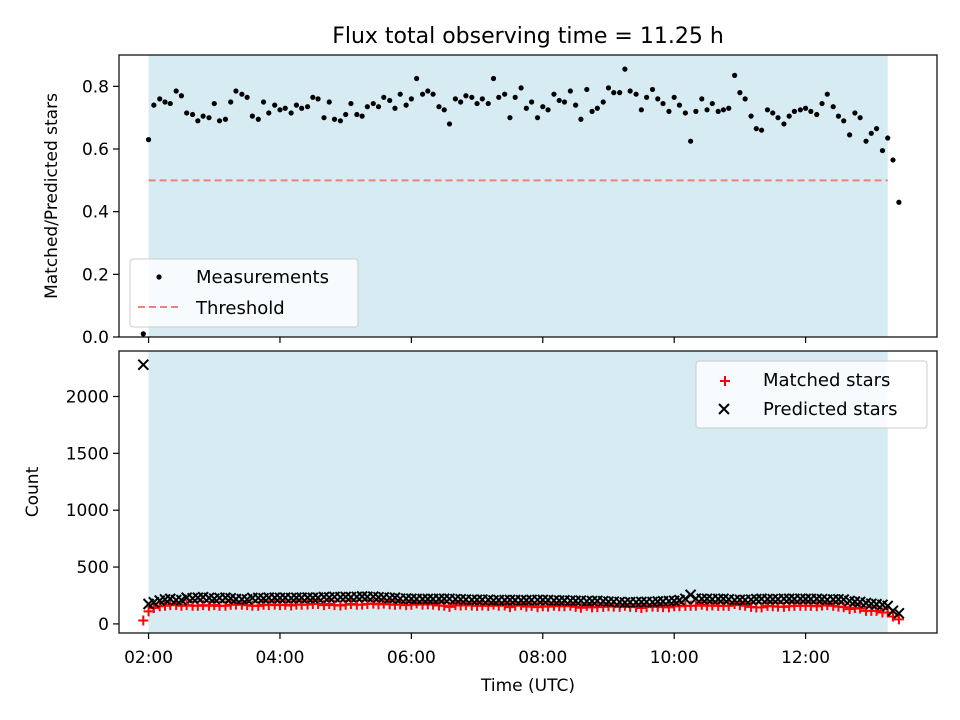 The image size is (960, 720). I want to click on x-tick-label: 06:00, so click(411, 658).